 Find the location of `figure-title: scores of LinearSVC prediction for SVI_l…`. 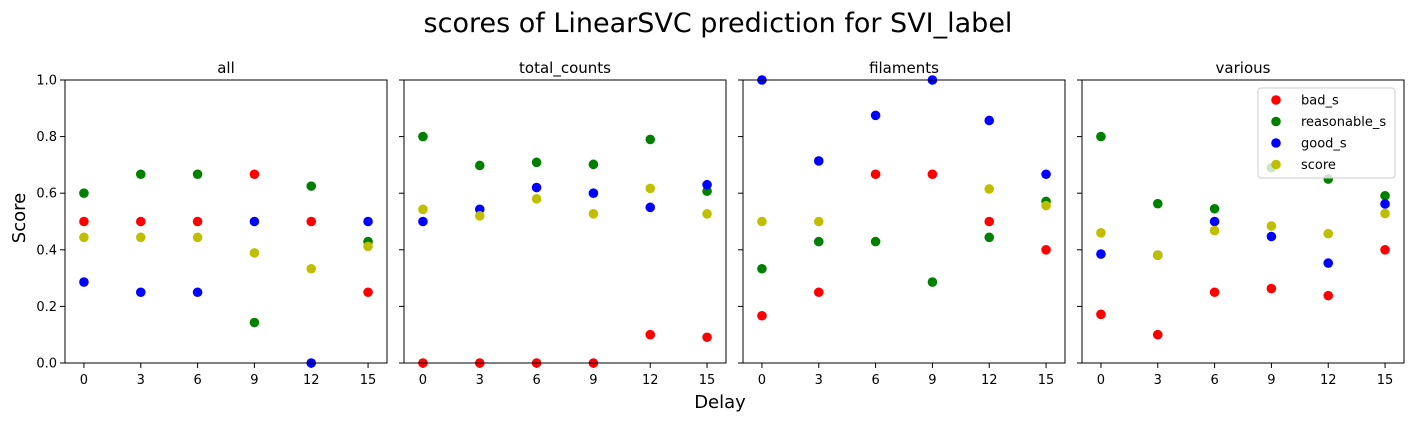

figure-title: scores of LinearSVC prediction for SVI_l… is located at coordinates (718, 23).